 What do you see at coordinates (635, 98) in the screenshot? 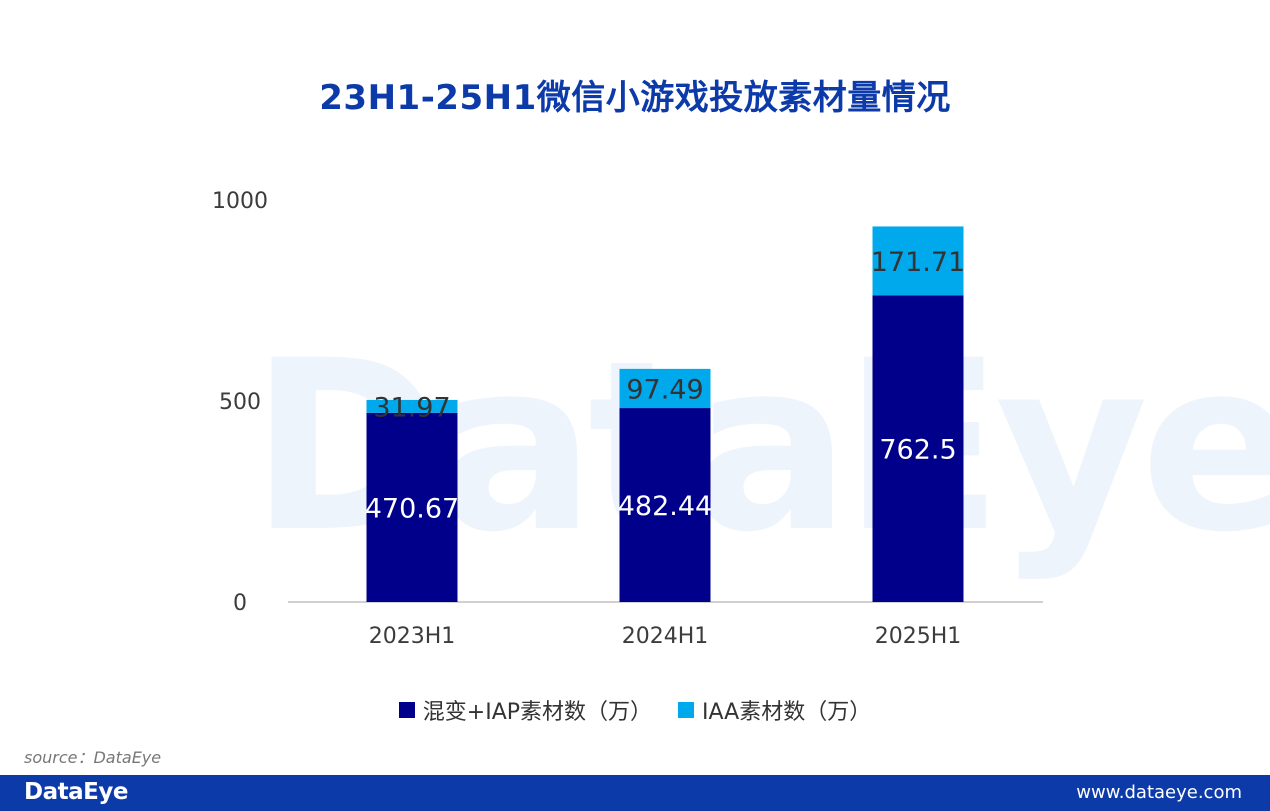
I see `chart-title: 23H1-25H1微信小游戏投放素材量情况` at bounding box center [635, 98].